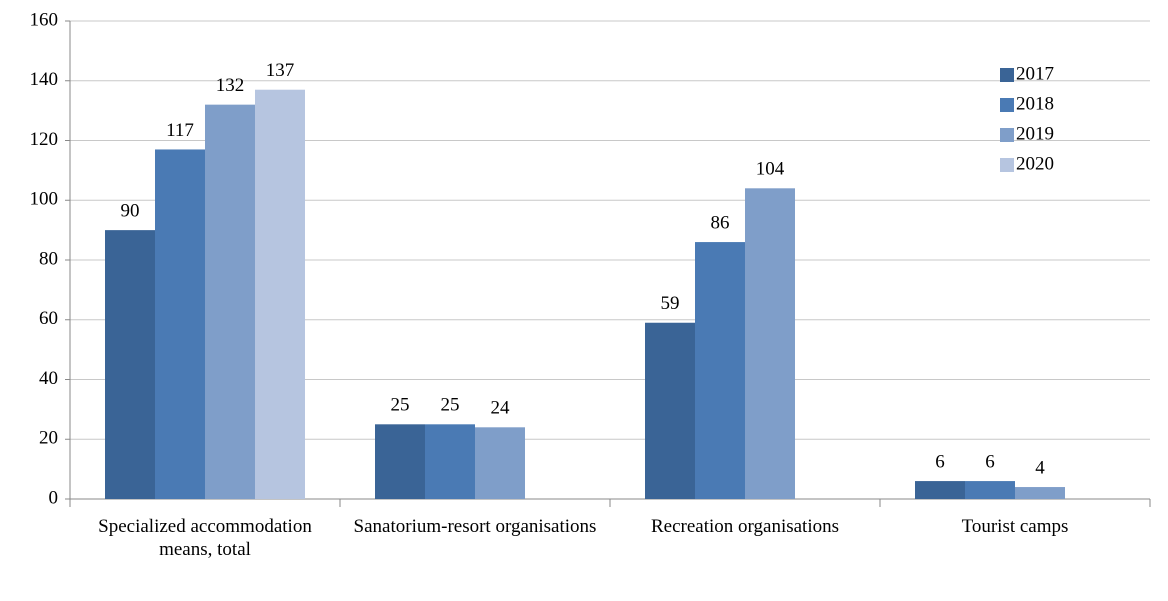  I want to click on x-tick-label: Sanatorium-resort organisations, so click(475, 526).